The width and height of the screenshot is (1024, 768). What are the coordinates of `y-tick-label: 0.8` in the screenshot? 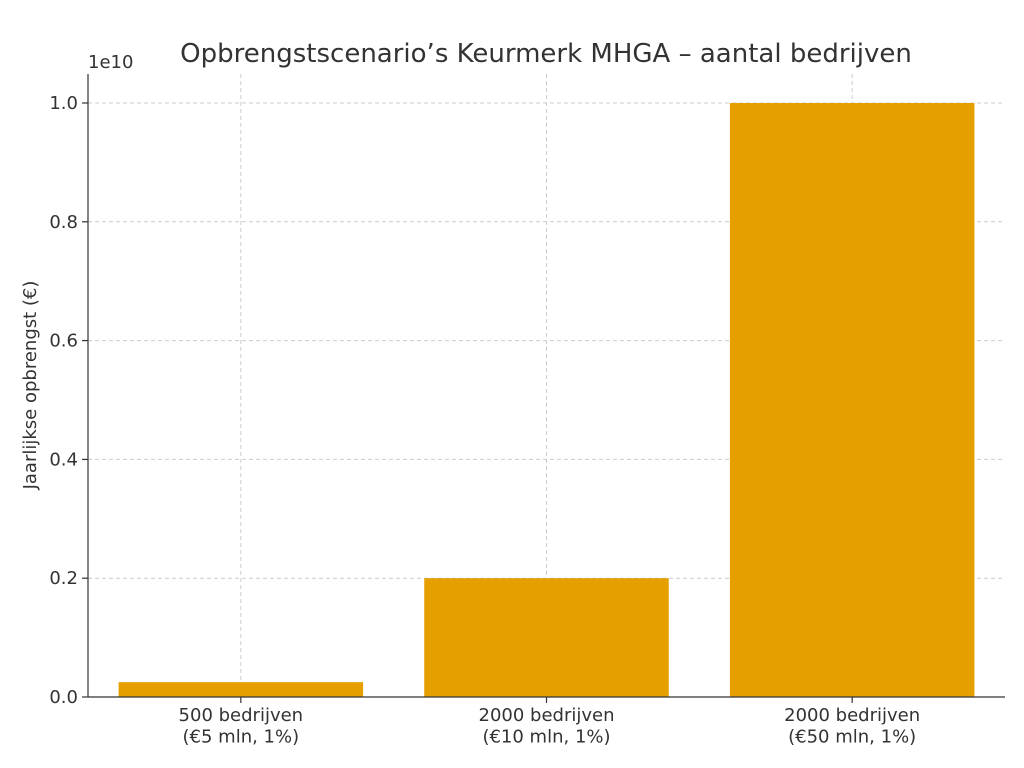 It's located at (63, 222).